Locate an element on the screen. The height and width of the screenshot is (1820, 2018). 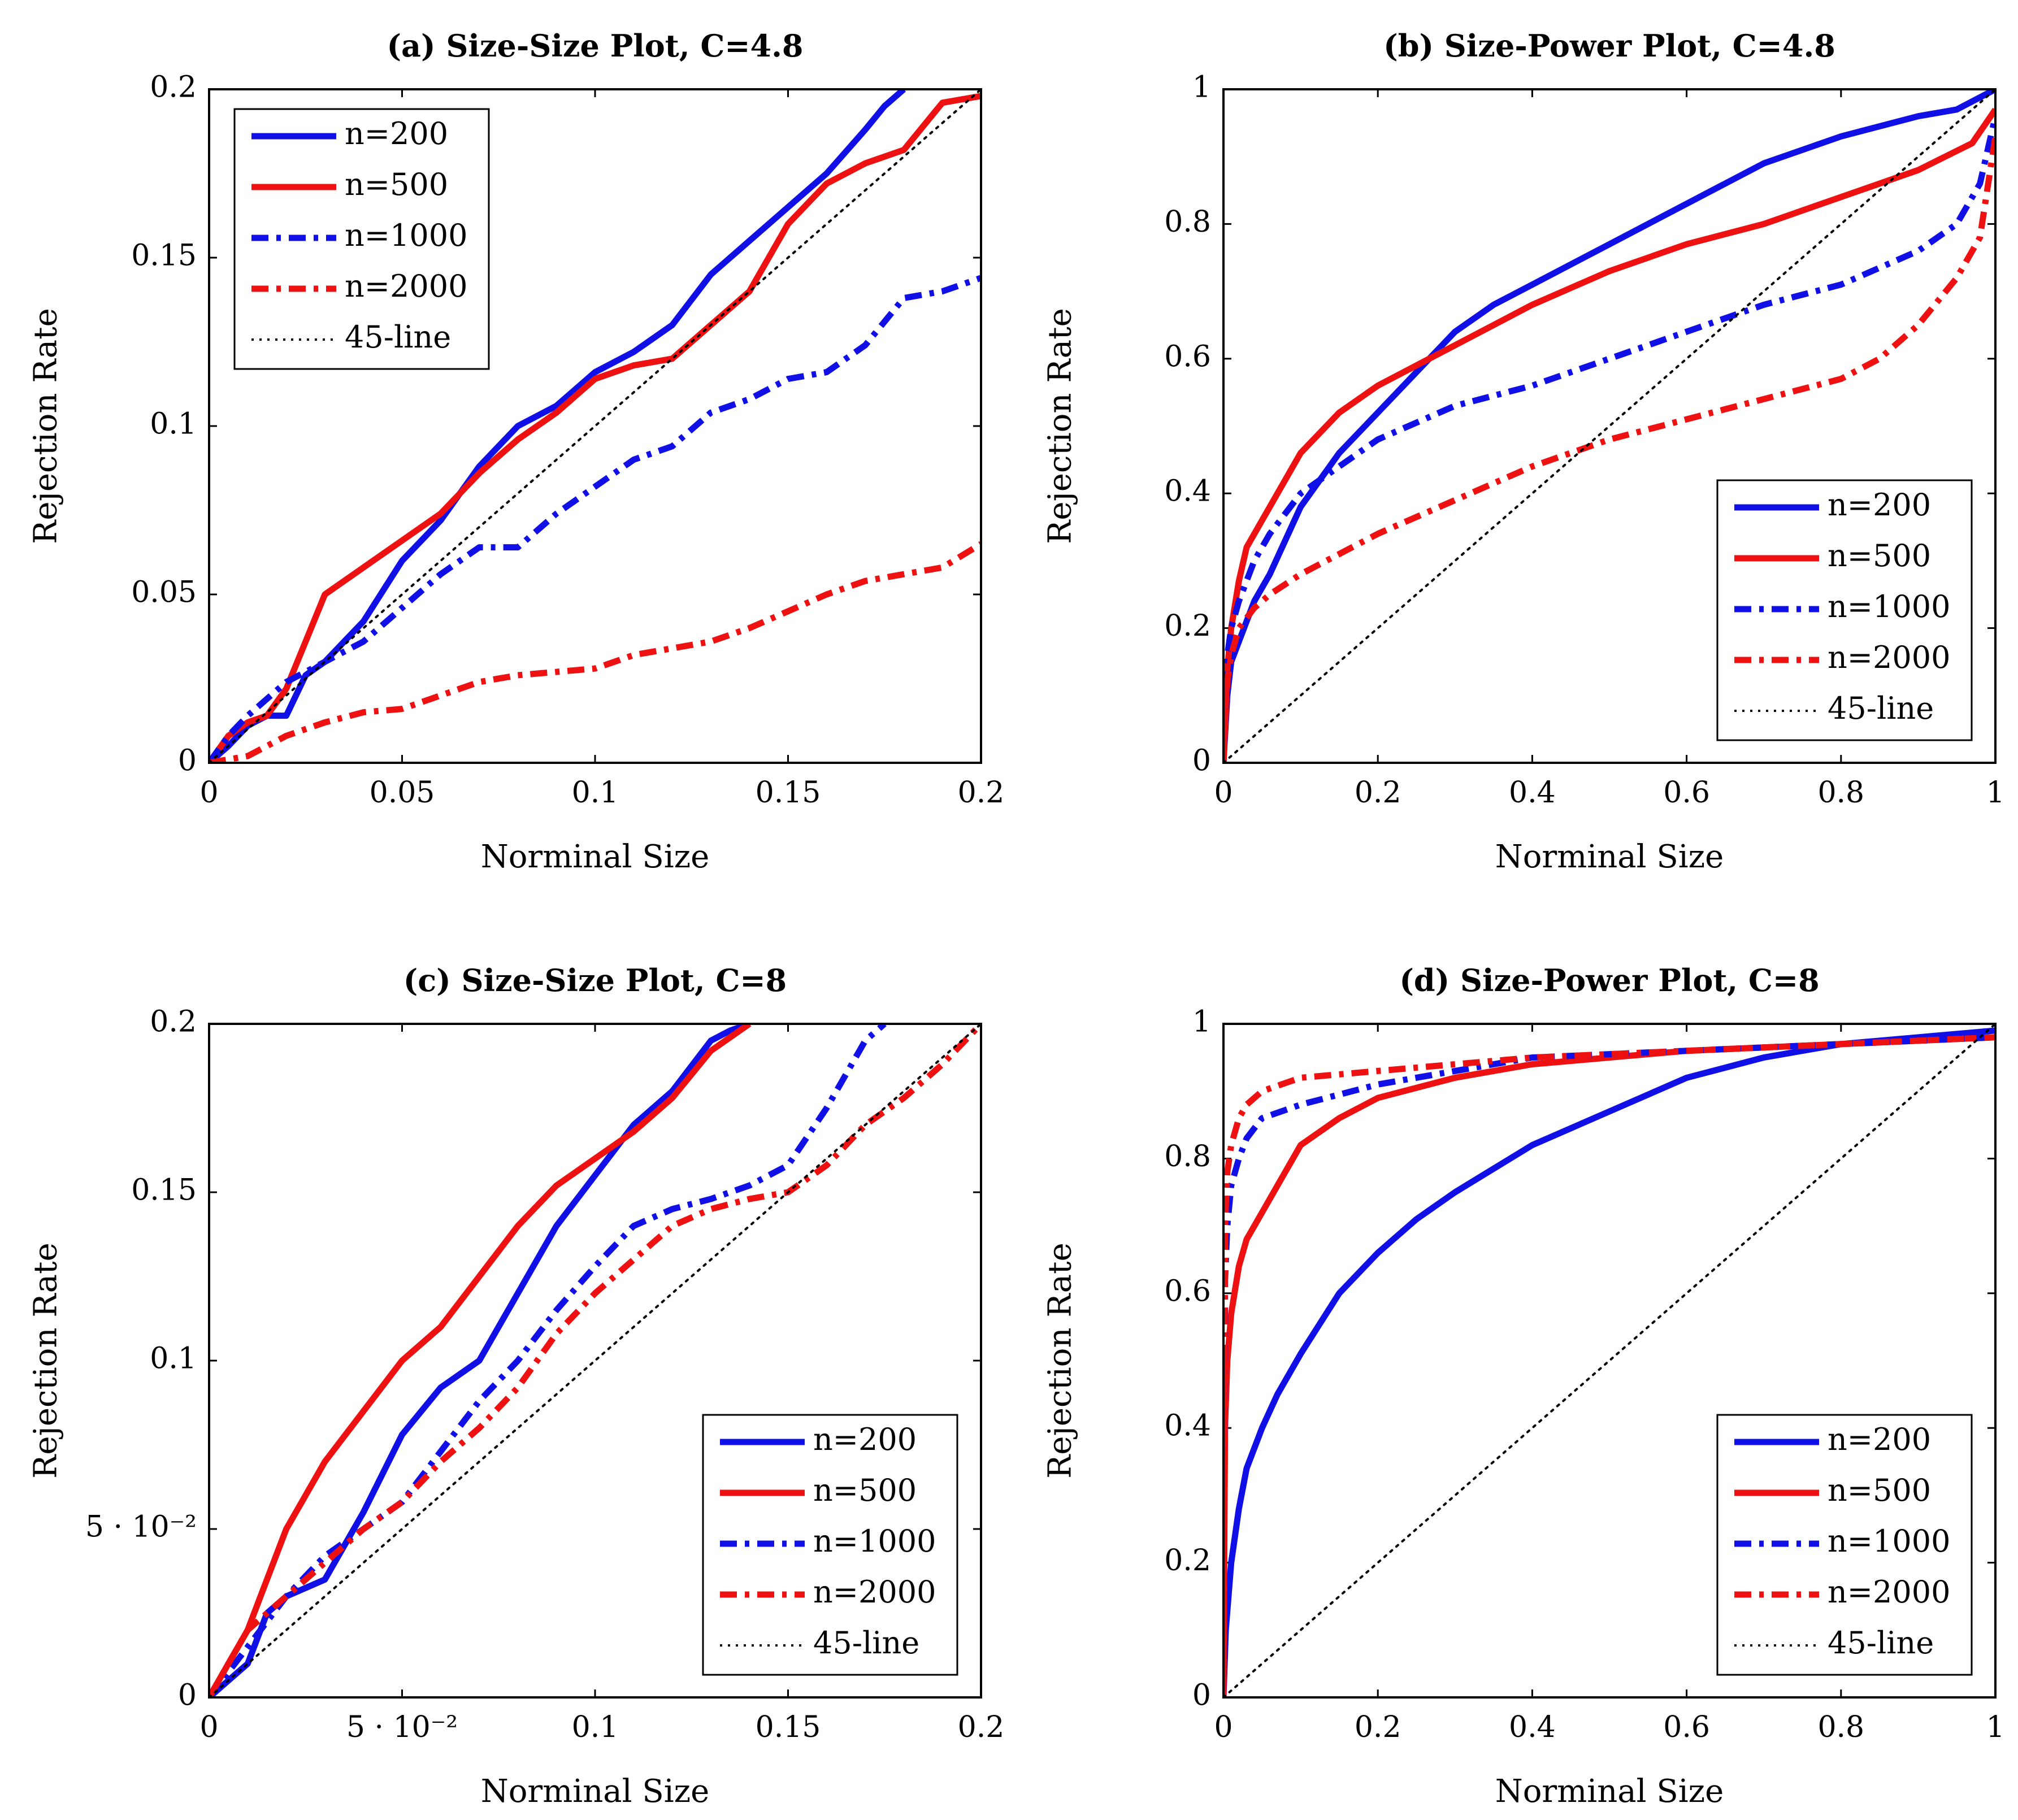
x-tick-label: 1 is located at coordinates (1995, 793).